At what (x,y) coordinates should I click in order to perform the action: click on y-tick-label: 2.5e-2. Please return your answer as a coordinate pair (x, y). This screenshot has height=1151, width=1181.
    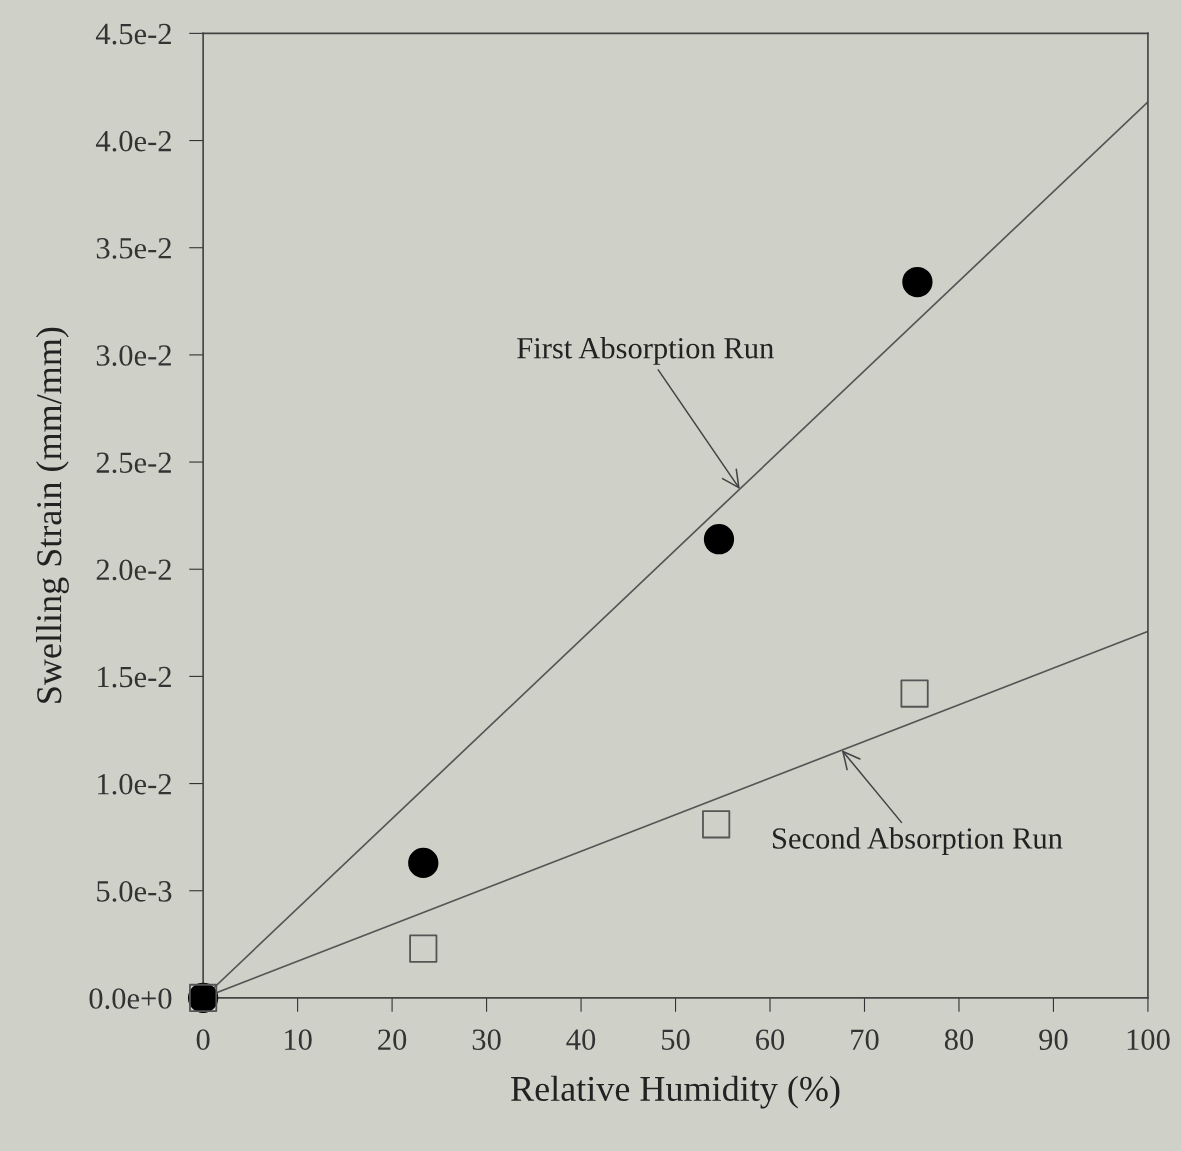
    Looking at the image, I should click on (133, 463).